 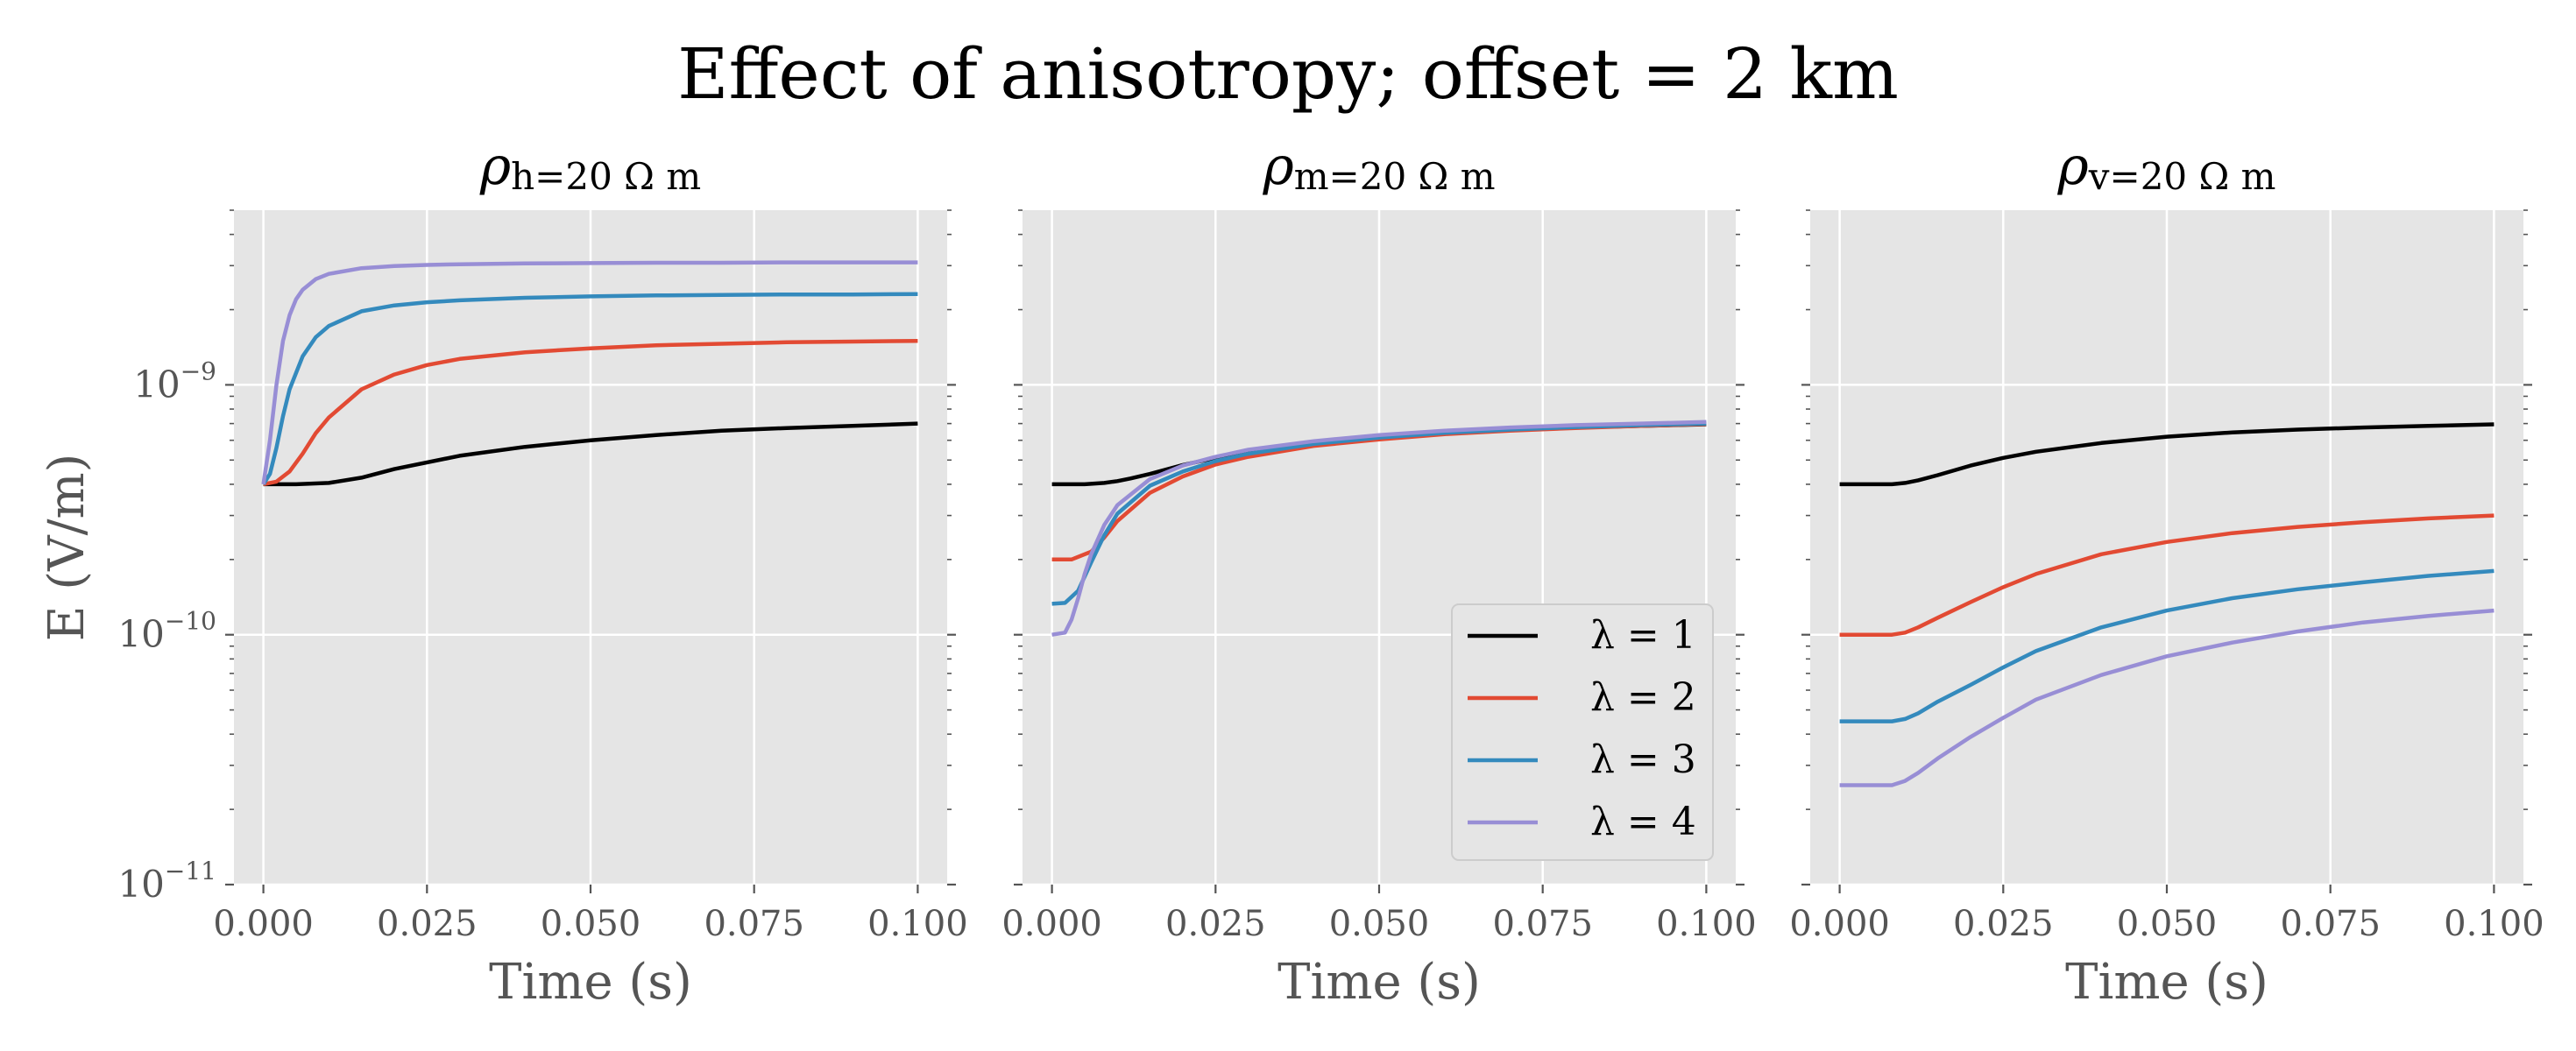 I want to click on legend-label: λ = 2, so click(x=1643, y=698).